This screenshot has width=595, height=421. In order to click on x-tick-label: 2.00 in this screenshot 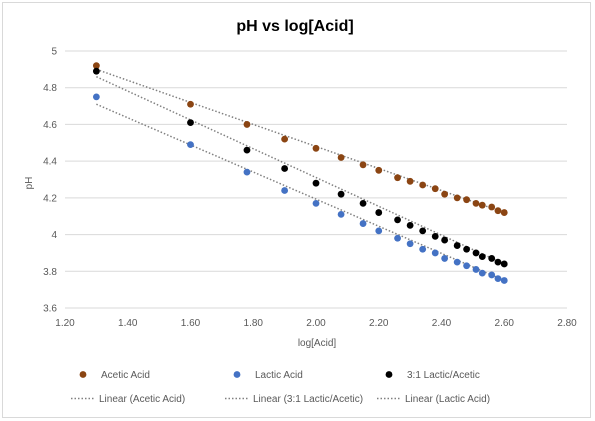, I will do `click(316, 323)`.